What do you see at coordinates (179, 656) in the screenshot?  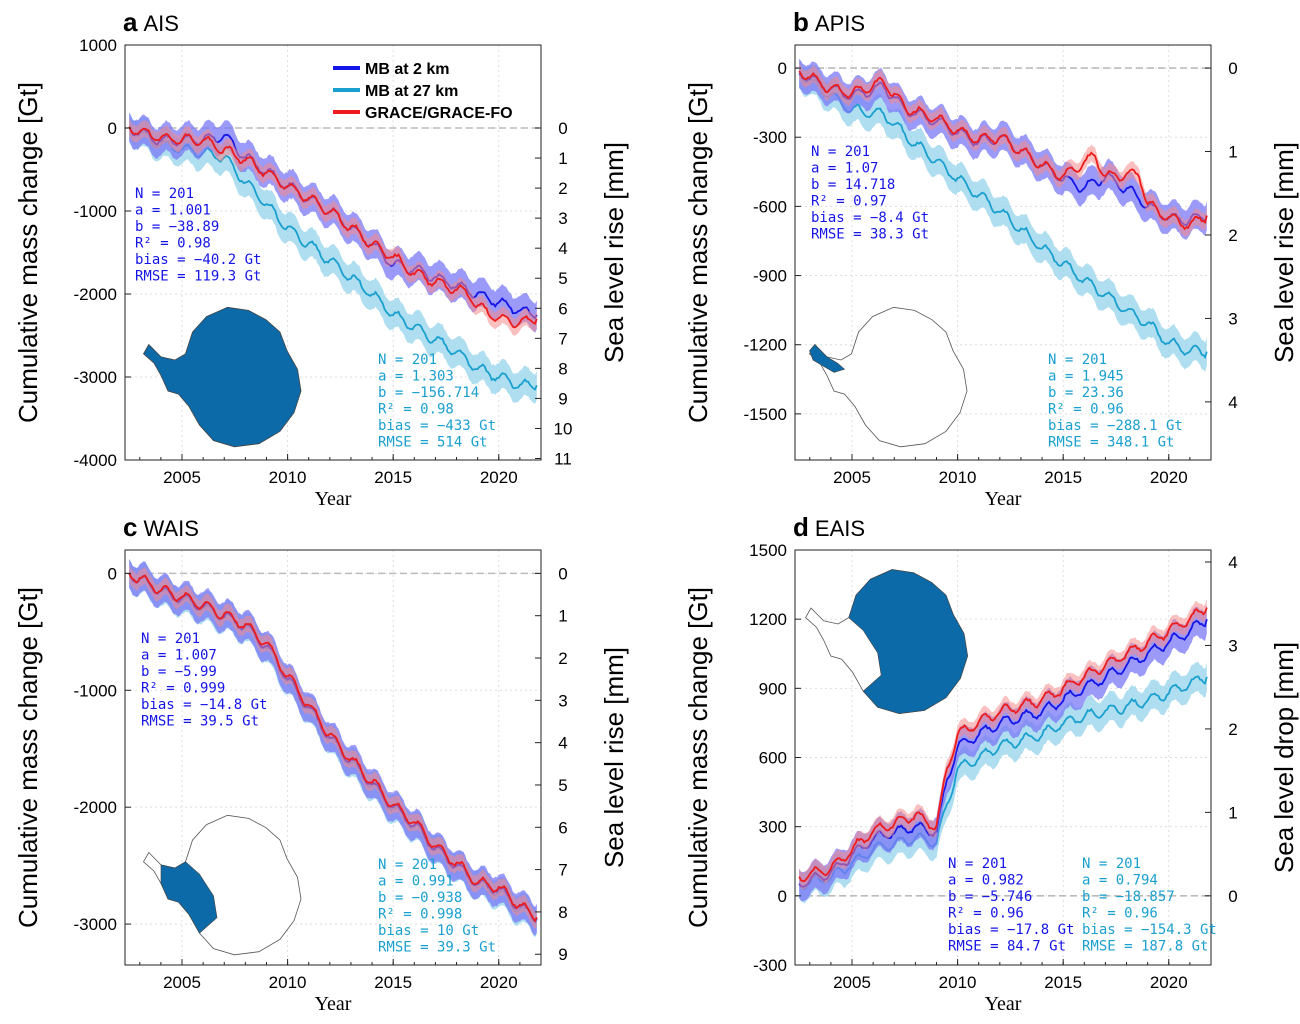 I see `stats-line: a = 1.007` at bounding box center [179, 656].